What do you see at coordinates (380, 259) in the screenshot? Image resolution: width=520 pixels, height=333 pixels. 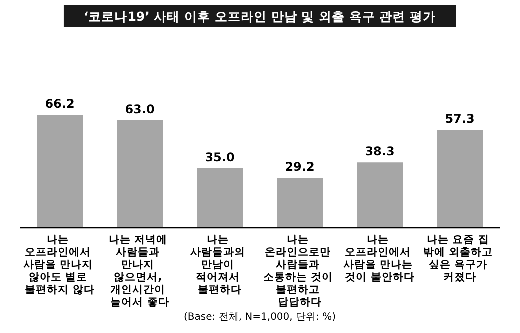 I see `x-tick-label: 나는 오프라인에서 사람을 만나는 것이 불안하다` at bounding box center [380, 259].